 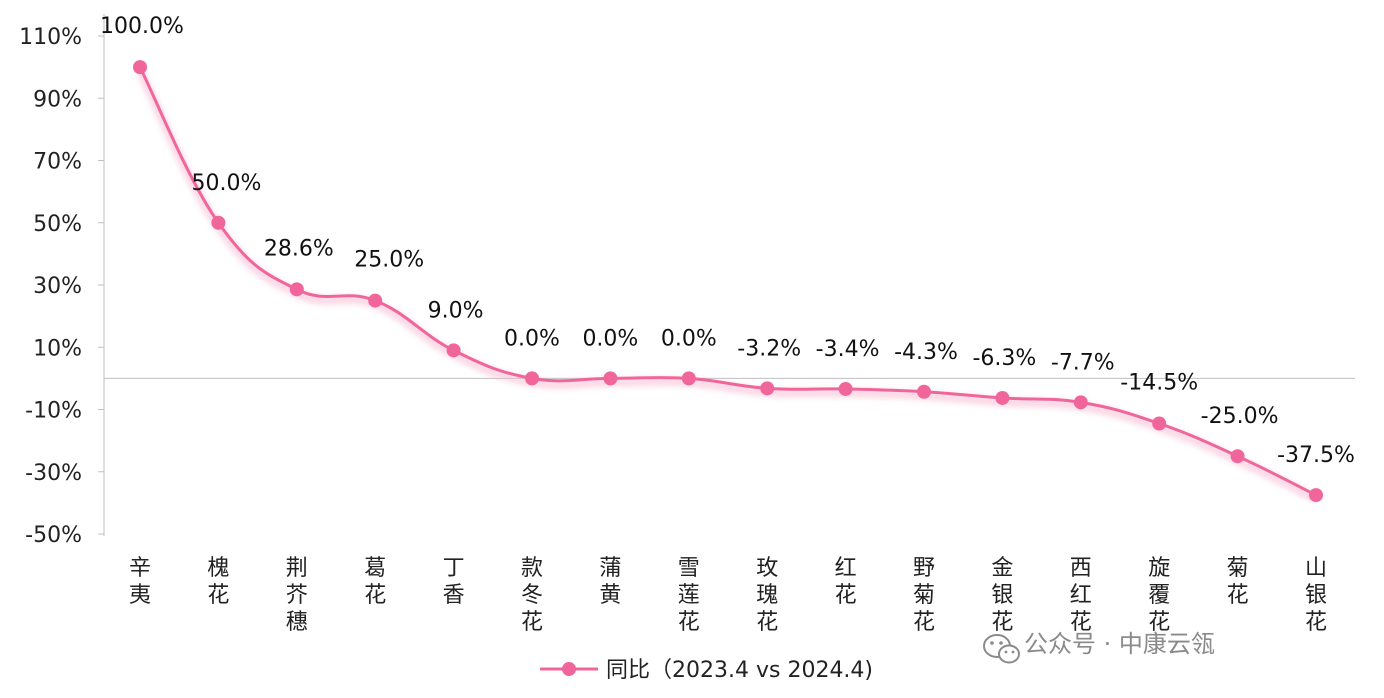 I want to click on data-label: 28.6%, so click(x=299, y=248).